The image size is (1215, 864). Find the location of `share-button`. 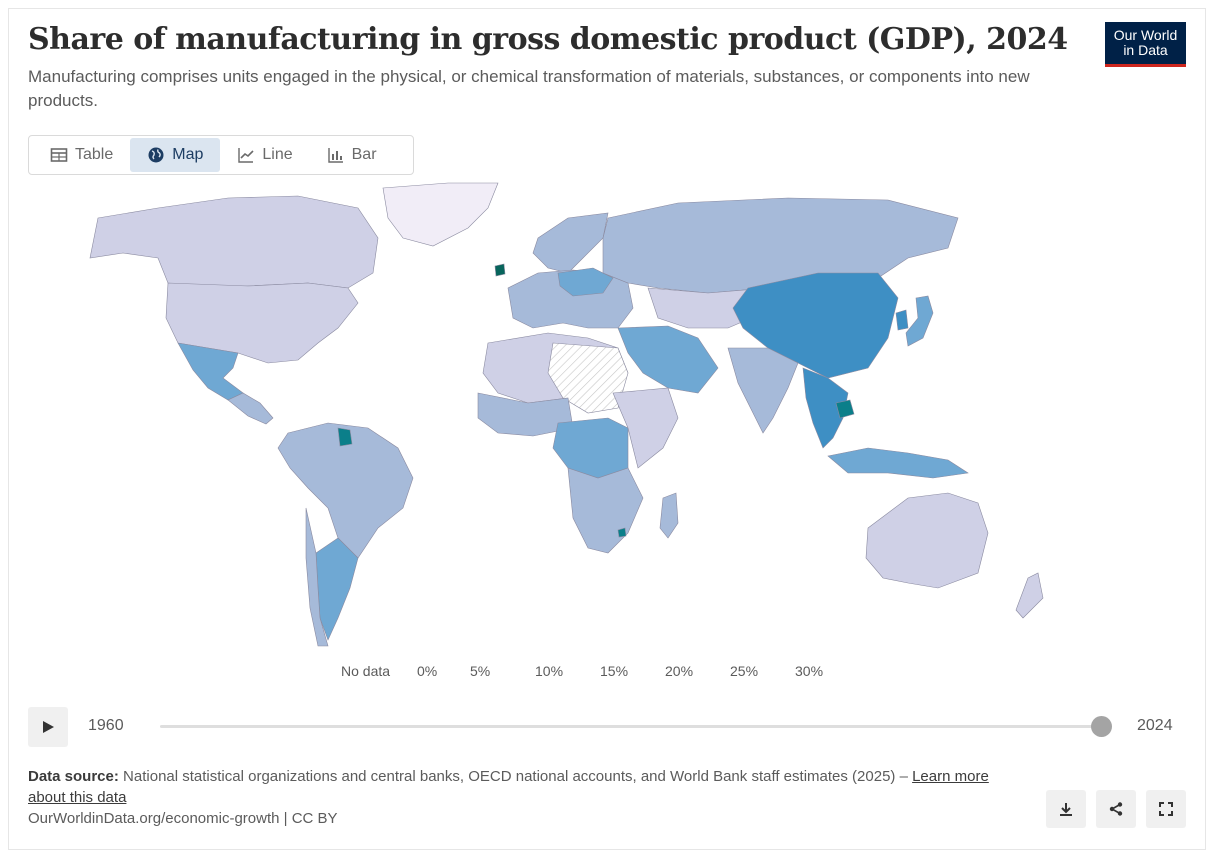

share-button is located at coordinates (1116, 809).